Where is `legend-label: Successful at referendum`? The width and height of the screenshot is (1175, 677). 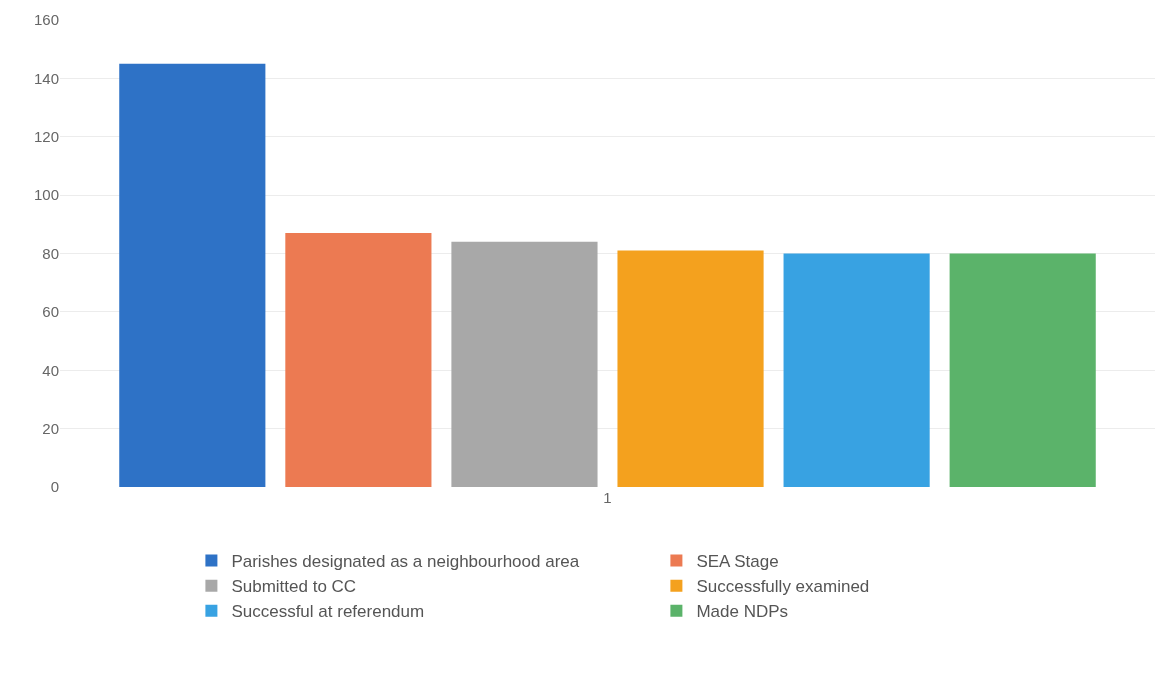
legend-label: Successful at referendum is located at coordinates (328, 612).